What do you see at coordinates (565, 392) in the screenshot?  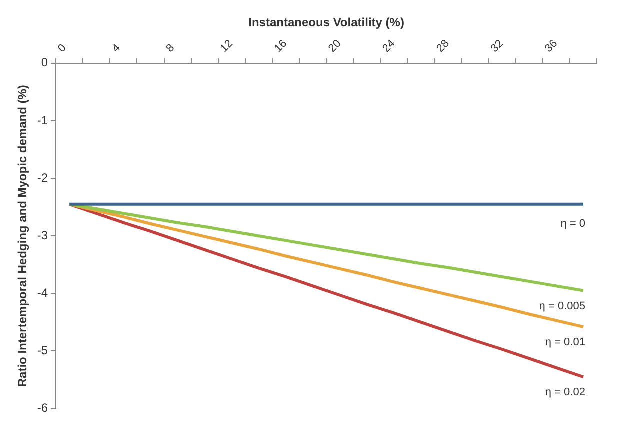 I see `series-label: η = 0.02` at bounding box center [565, 392].